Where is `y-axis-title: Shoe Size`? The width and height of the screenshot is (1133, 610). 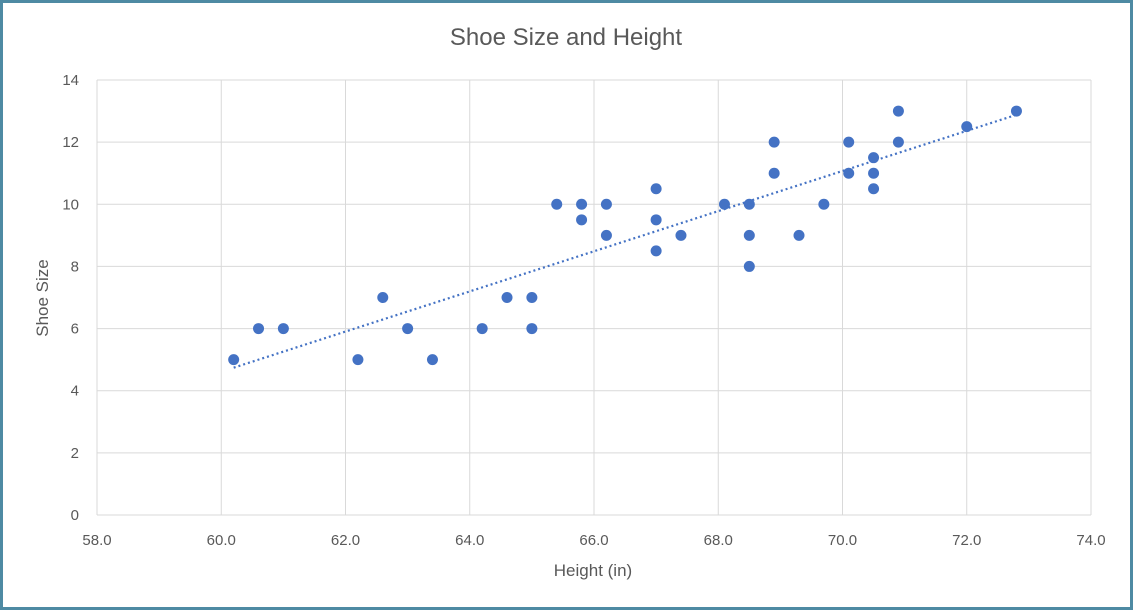 y-axis-title: Shoe Size is located at coordinates (42, 298).